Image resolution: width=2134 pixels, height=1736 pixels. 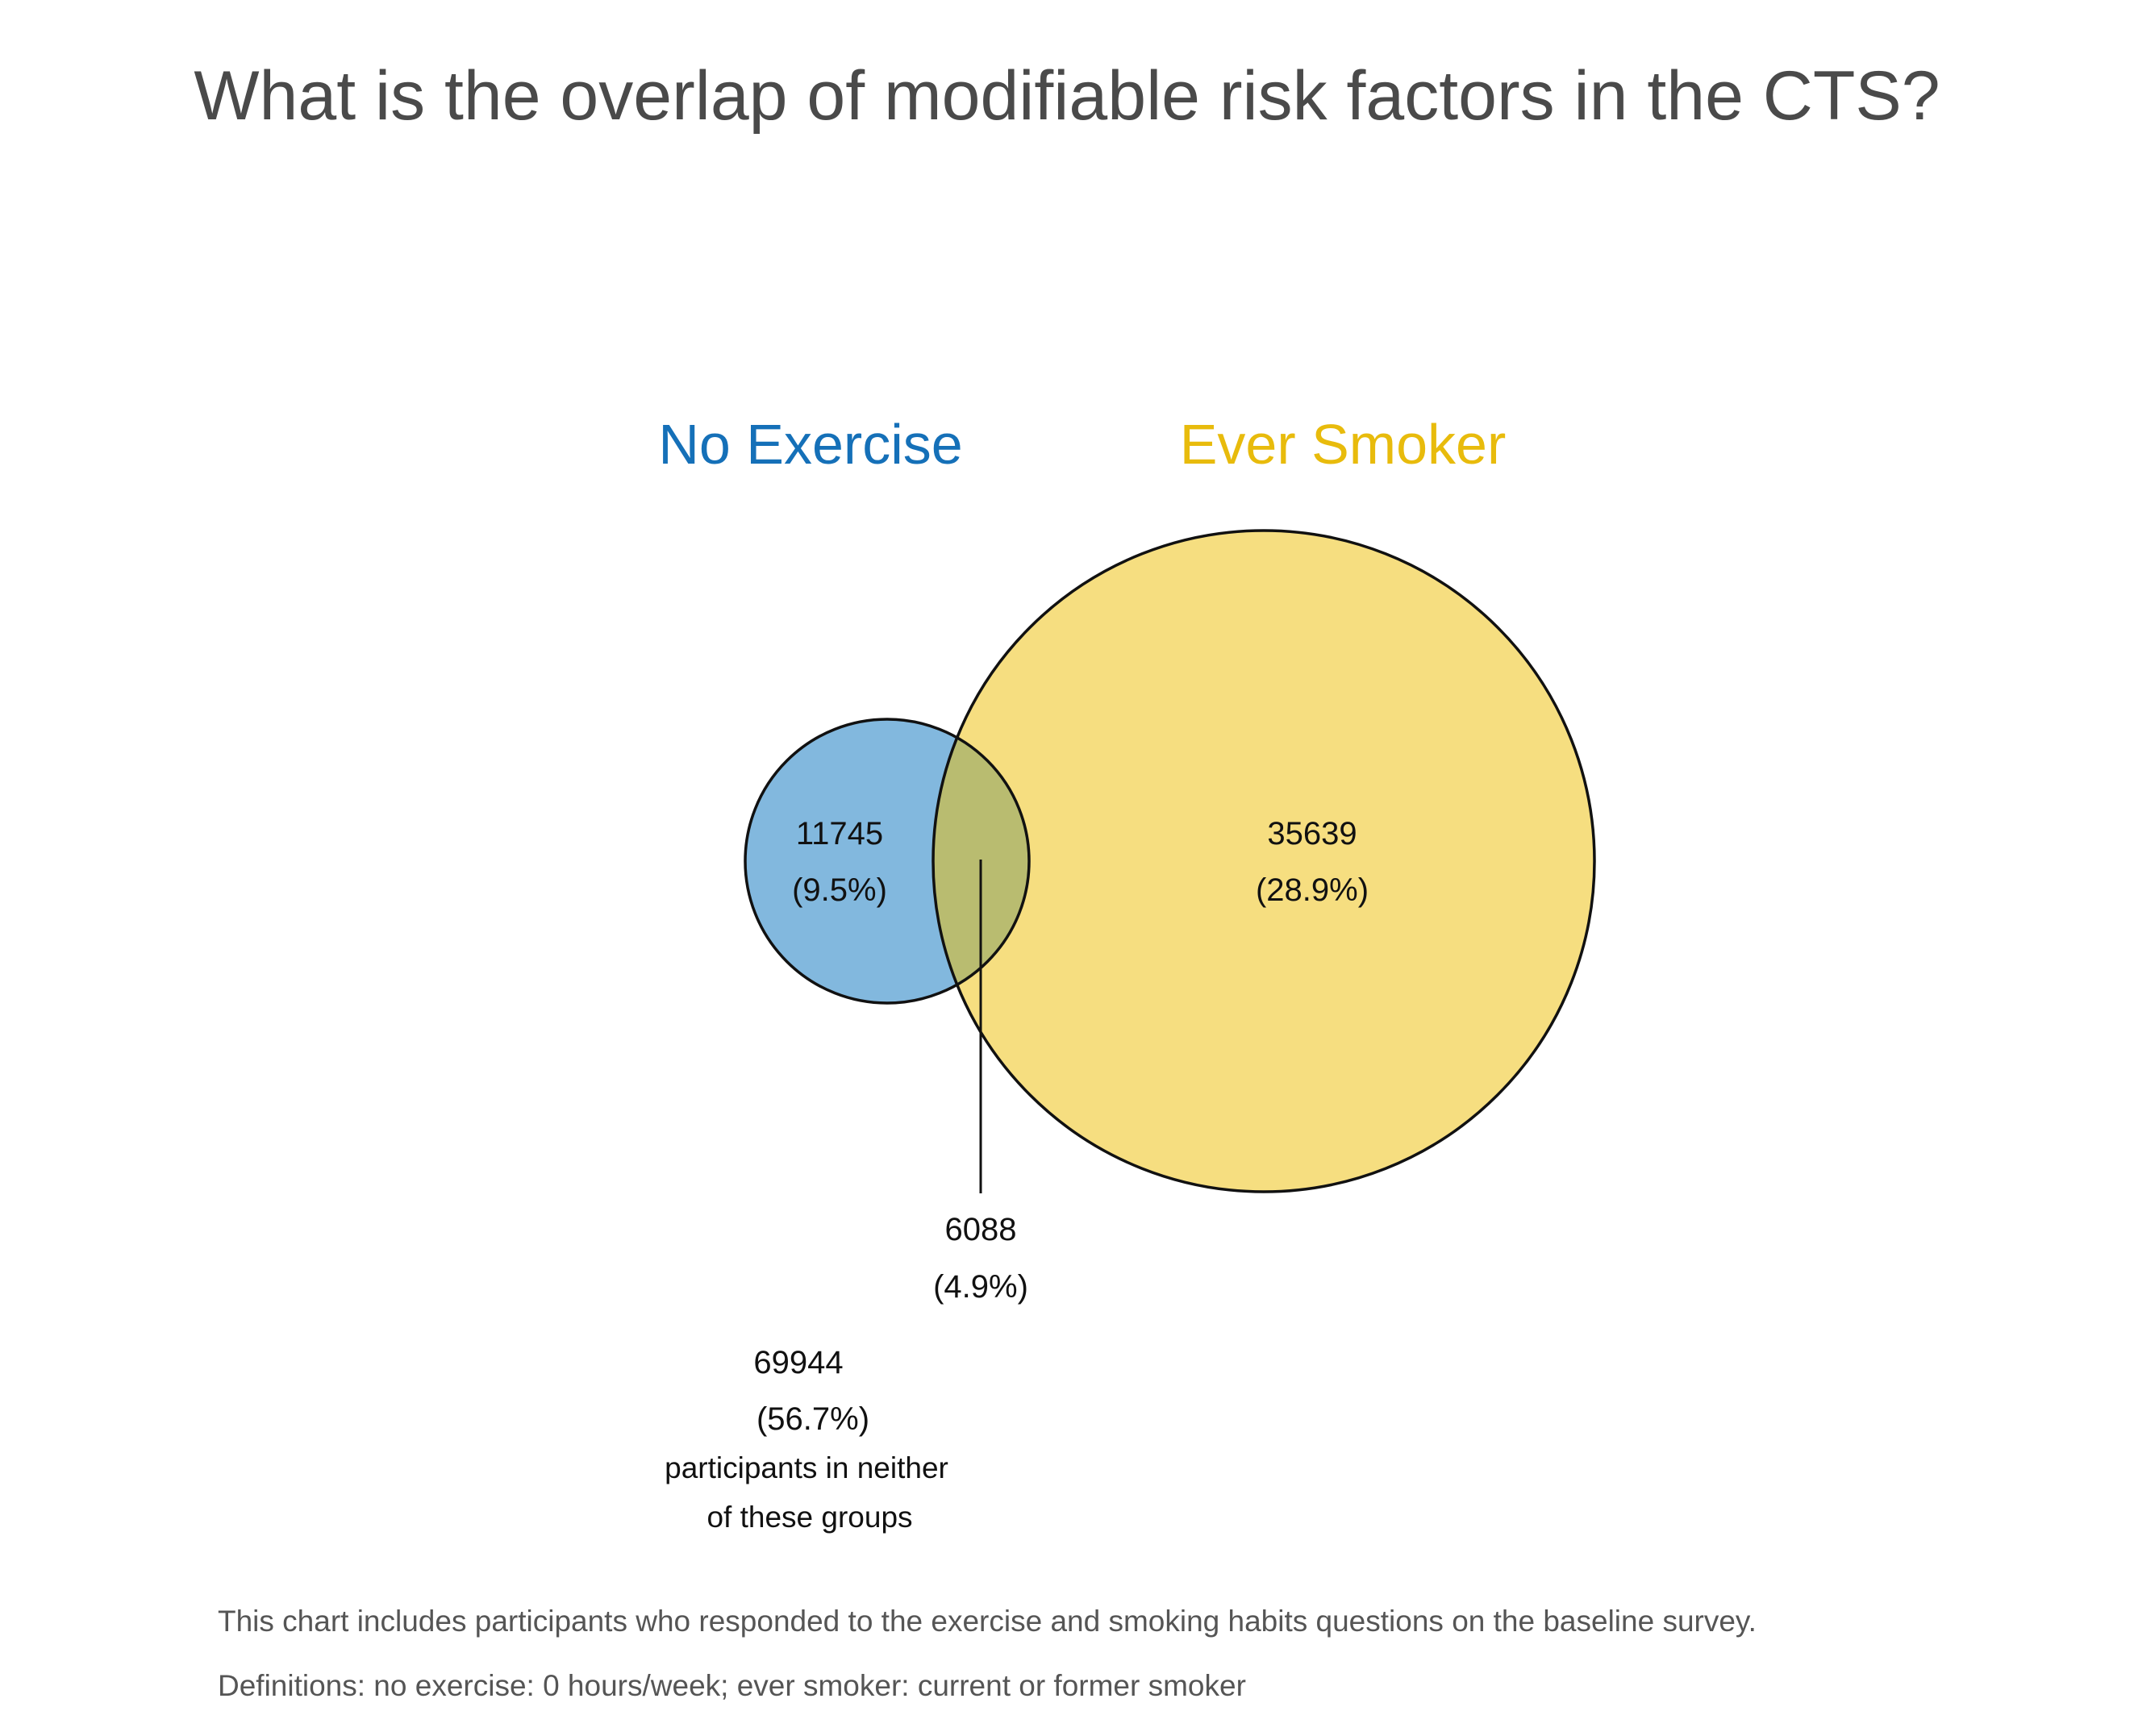 I want to click on no-exercise-outline, so click(x=887, y=862).